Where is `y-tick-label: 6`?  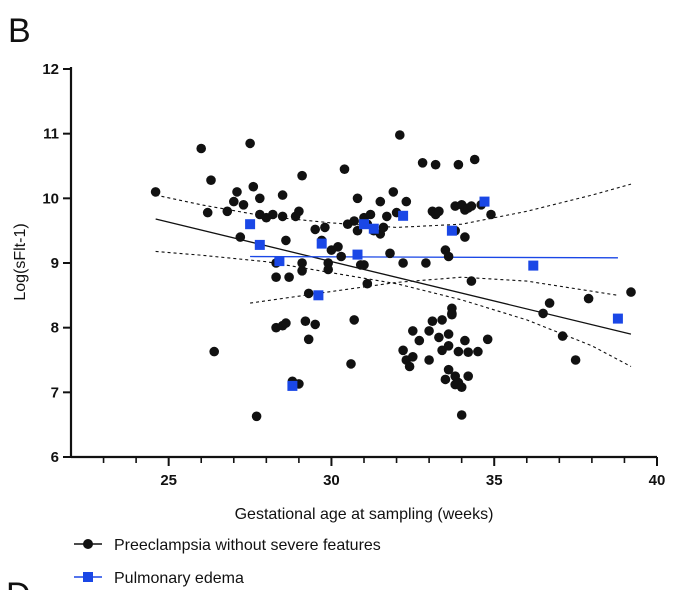 y-tick-label: 6 is located at coordinates (55, 457).